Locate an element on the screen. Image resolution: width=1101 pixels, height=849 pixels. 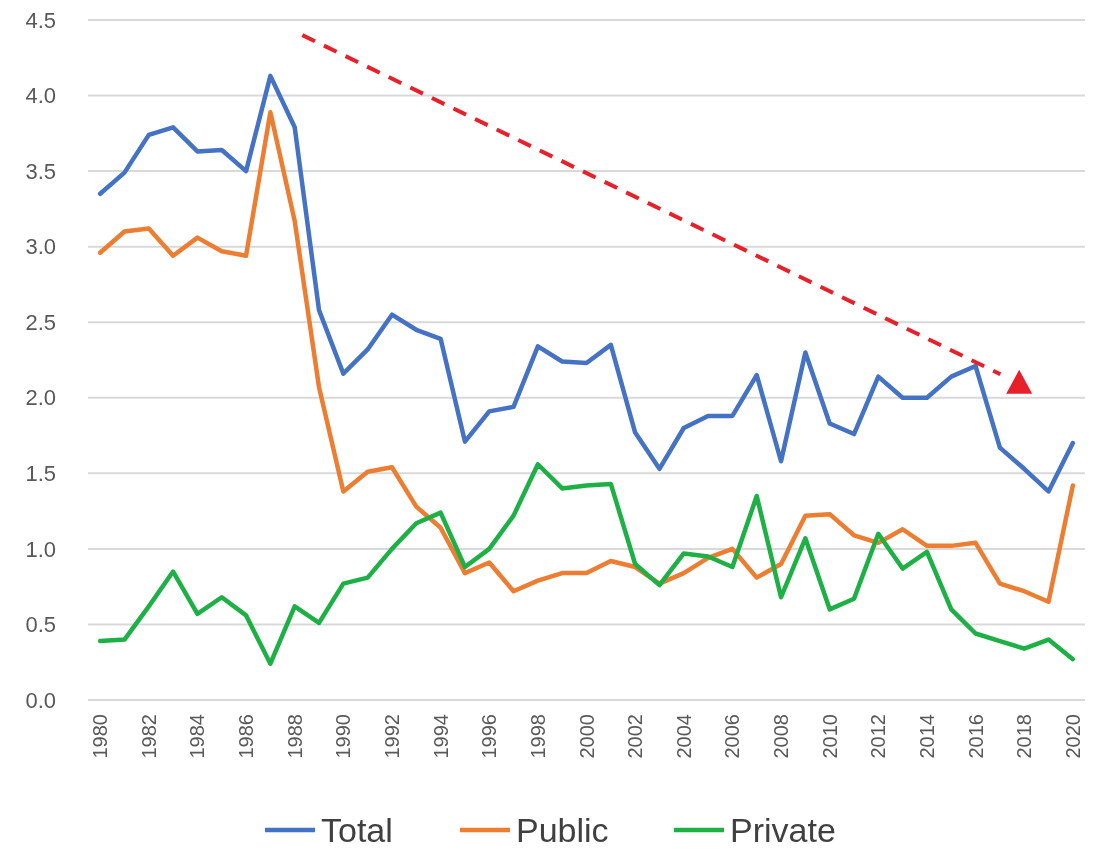
y-tick-label: 3.0 is located at coordinates (40, 247).